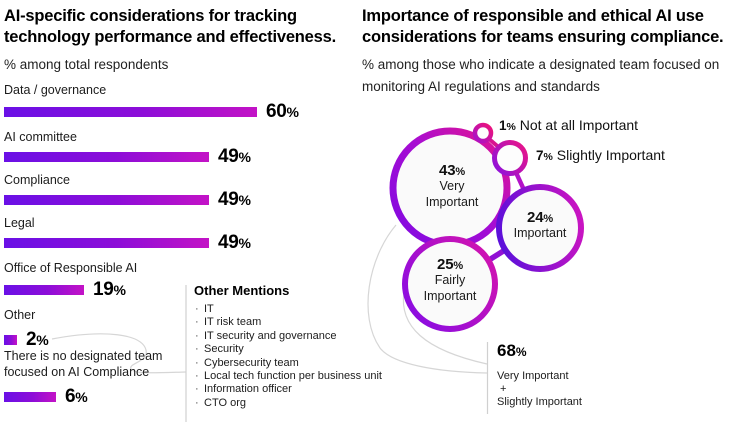 Image resolution: width=750 pixels, height=422 pixels. What do you see at coordinates (279, 390) in the screenshot?
I see `other-mentions-item: Information officer` at bounding box center [279, 390].